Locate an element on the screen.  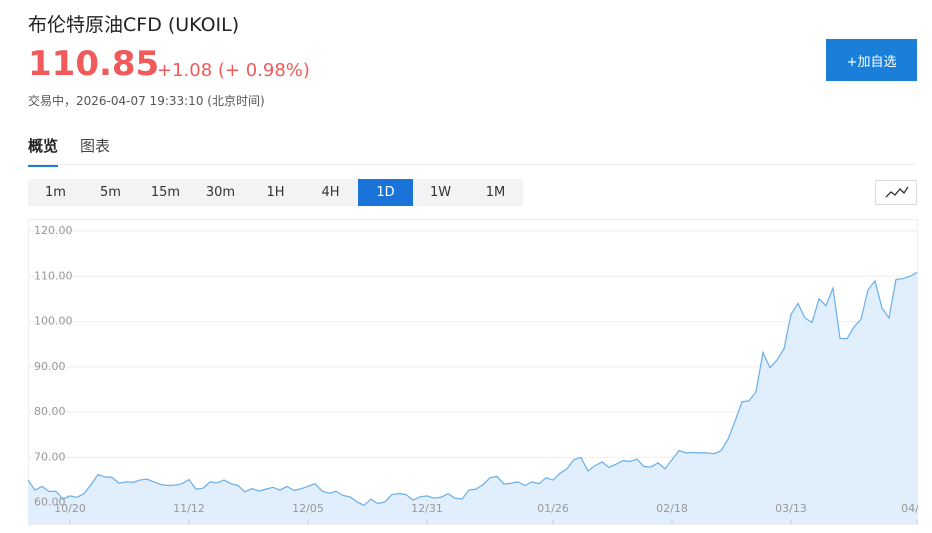
x-tick-label: 12/31 is located at coordinates (427, 508).